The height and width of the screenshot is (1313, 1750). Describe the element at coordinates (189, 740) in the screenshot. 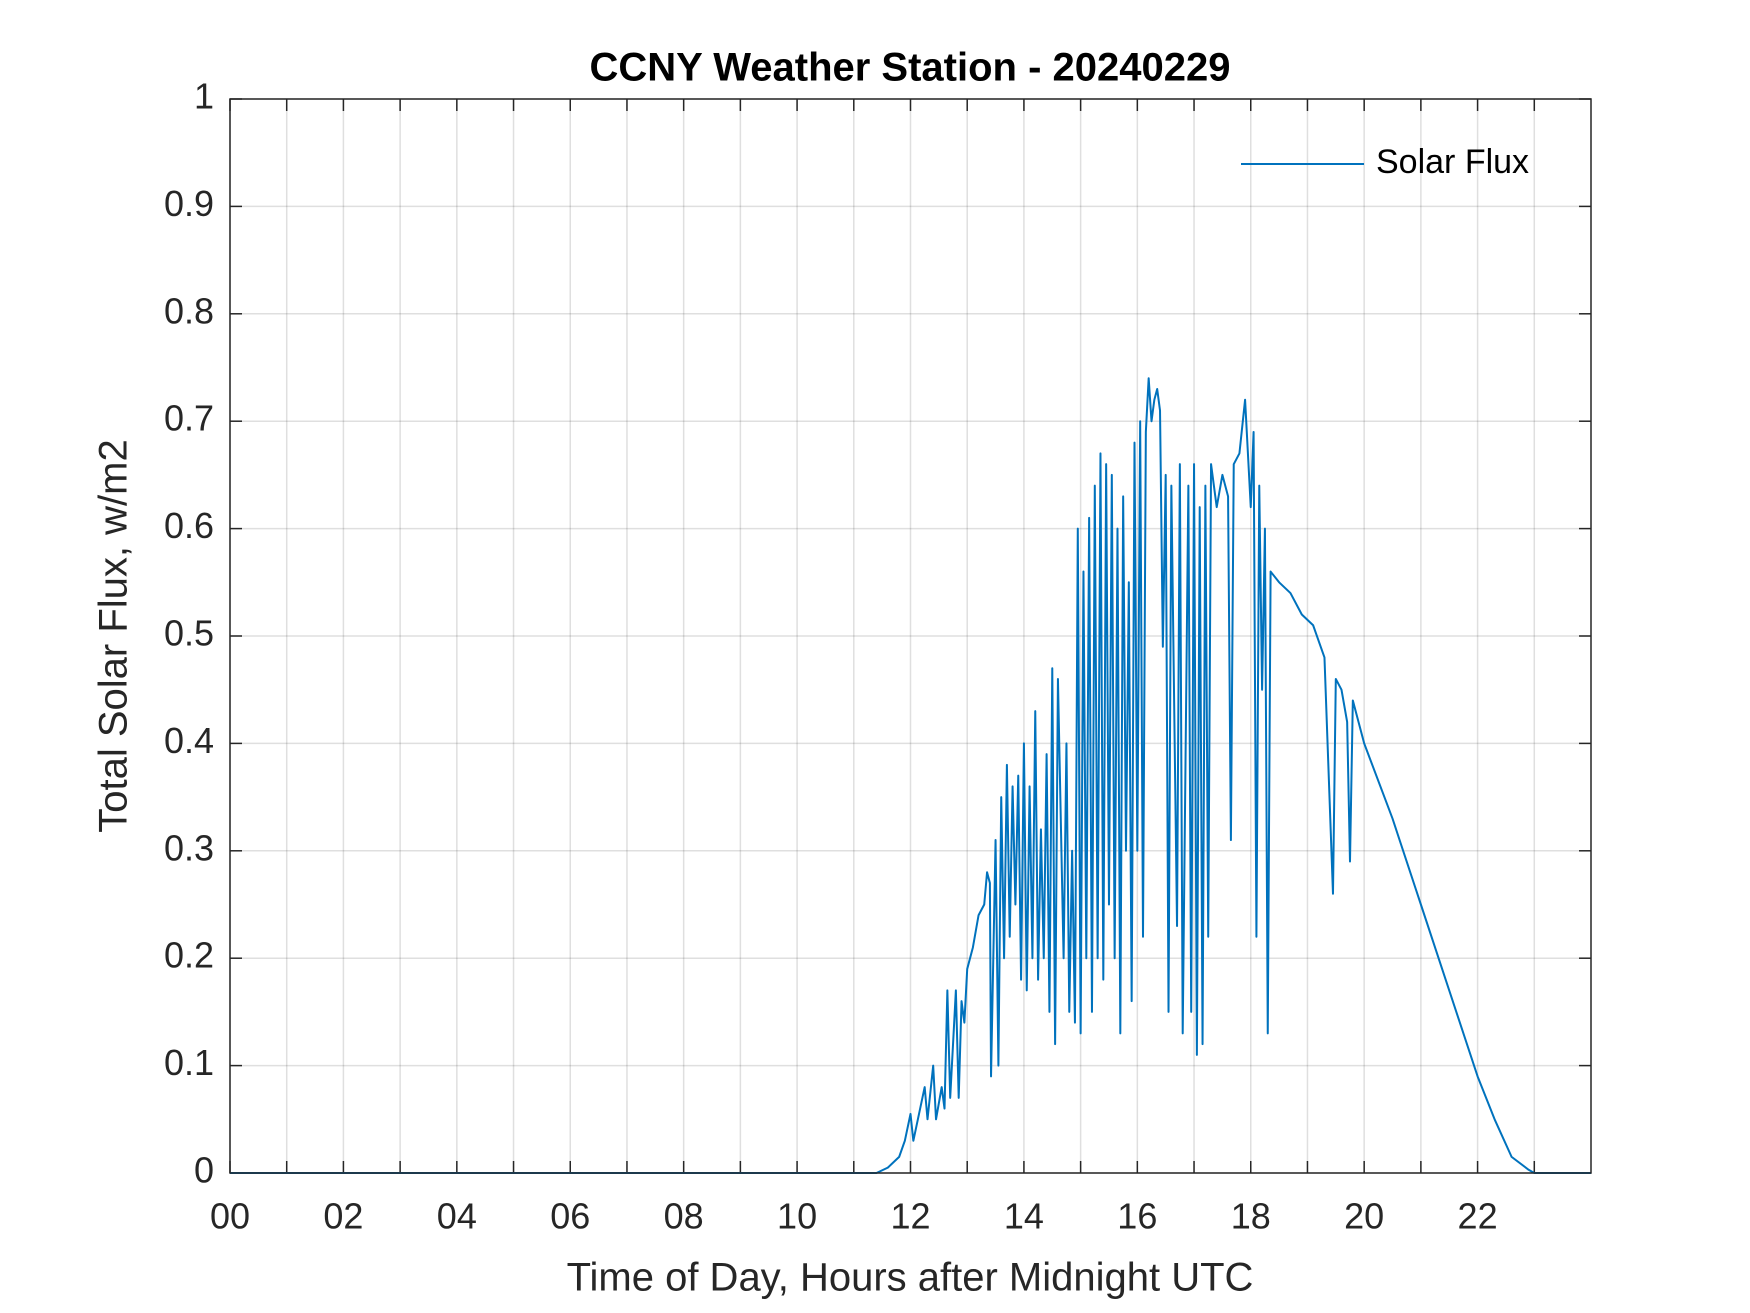

I see `y-tick-label: 0.4` at that location.